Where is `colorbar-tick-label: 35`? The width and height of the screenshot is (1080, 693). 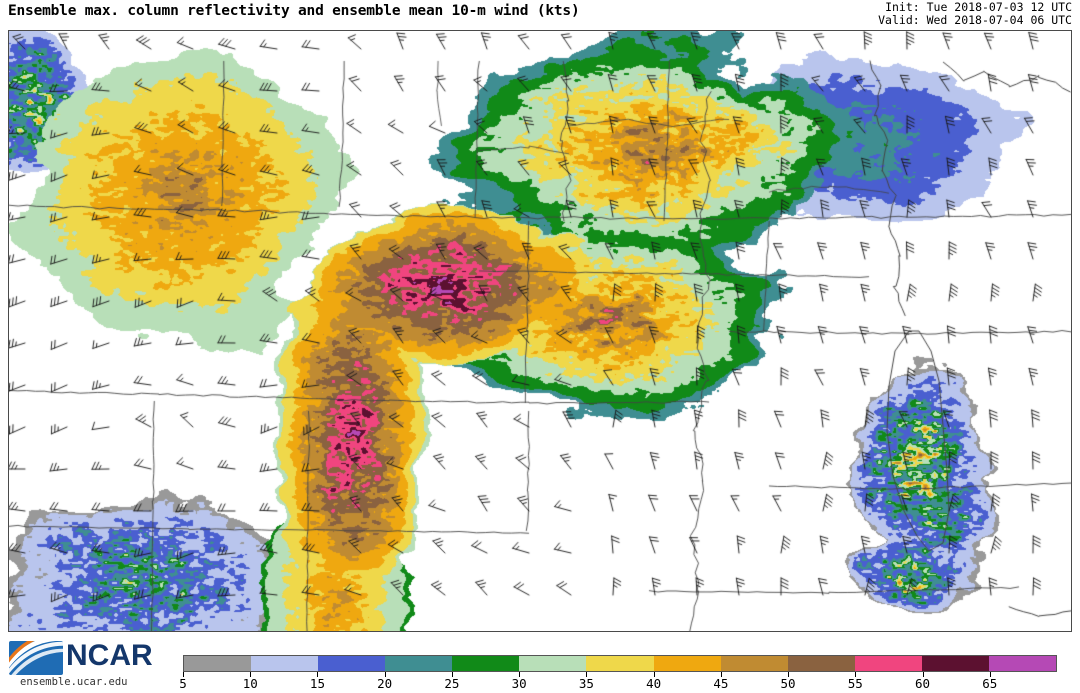 colorbar-tick-label: 35 is located at coordinates (586, 683).